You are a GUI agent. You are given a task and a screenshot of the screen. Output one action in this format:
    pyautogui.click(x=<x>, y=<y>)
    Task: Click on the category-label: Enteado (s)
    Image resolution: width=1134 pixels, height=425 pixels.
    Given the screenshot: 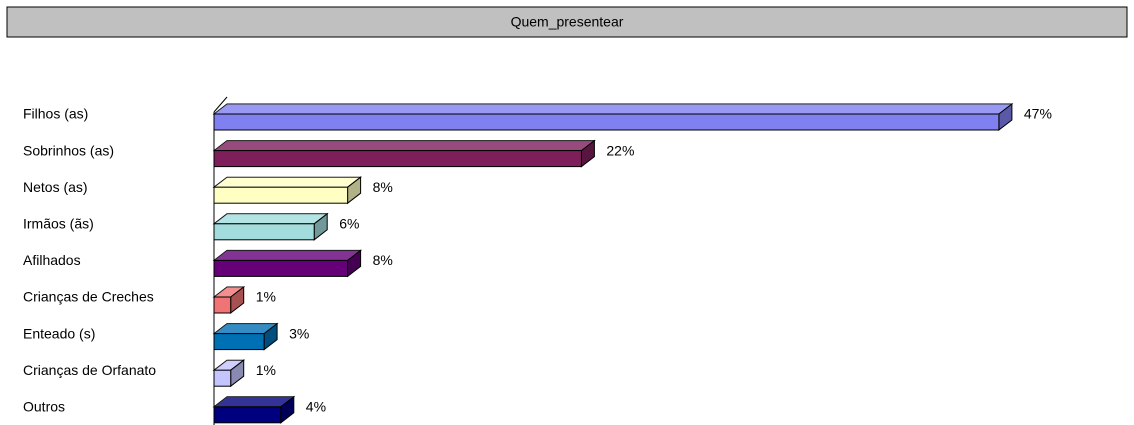 What is the action you would take?
    pyautogui.click(x=59, y=333)
    